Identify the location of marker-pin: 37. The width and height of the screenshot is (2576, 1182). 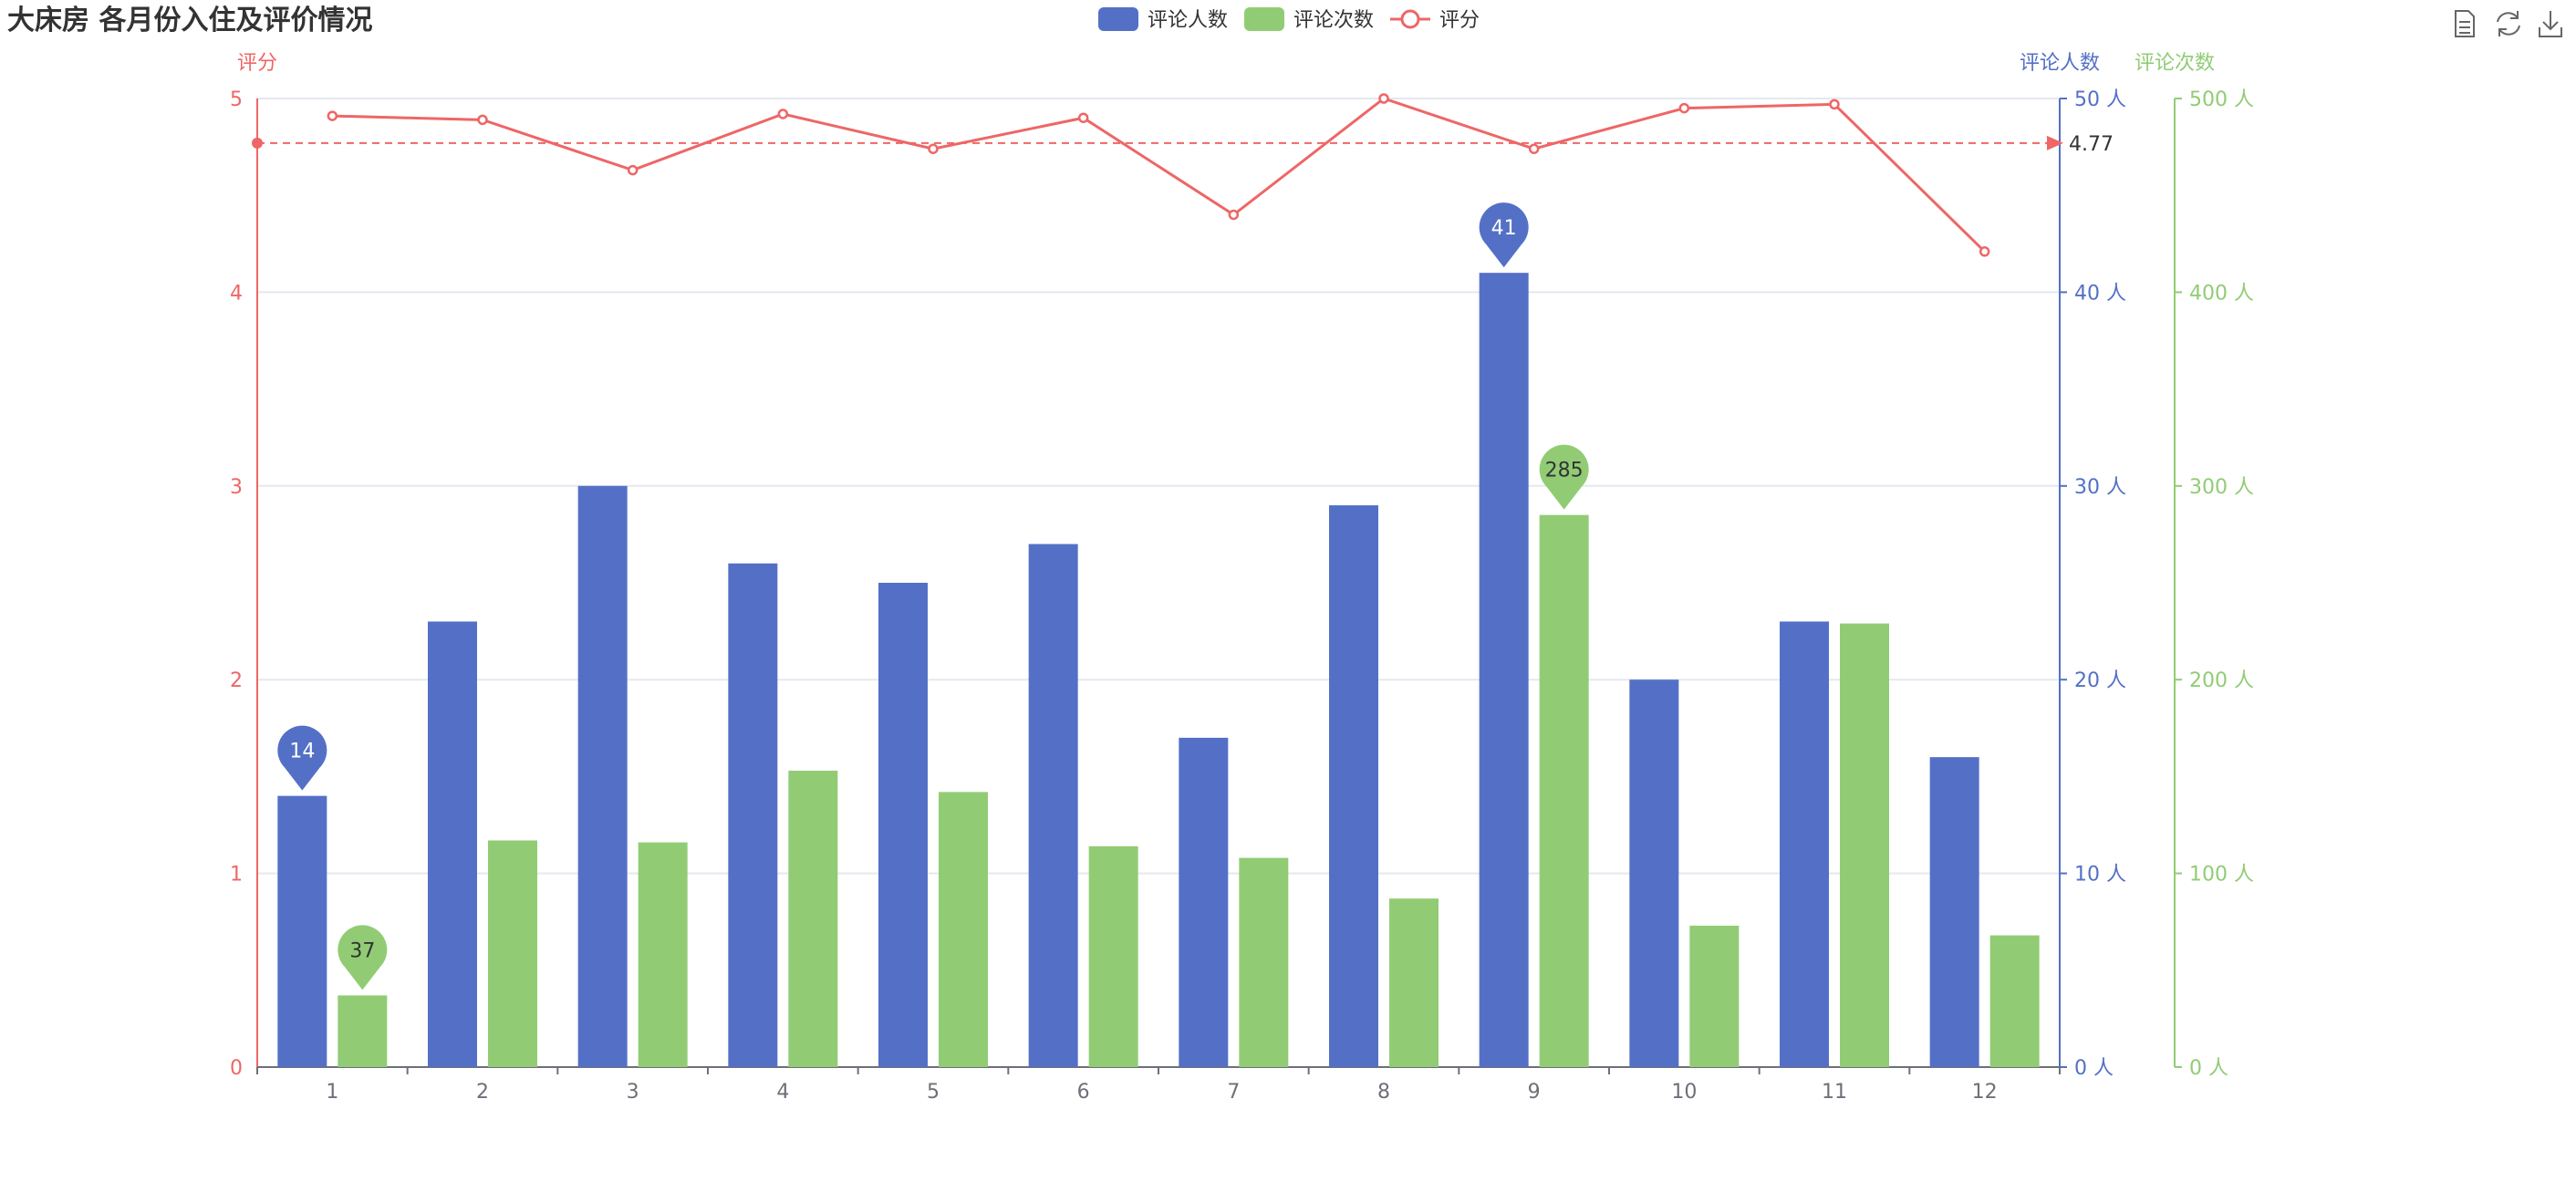
(363, 957).